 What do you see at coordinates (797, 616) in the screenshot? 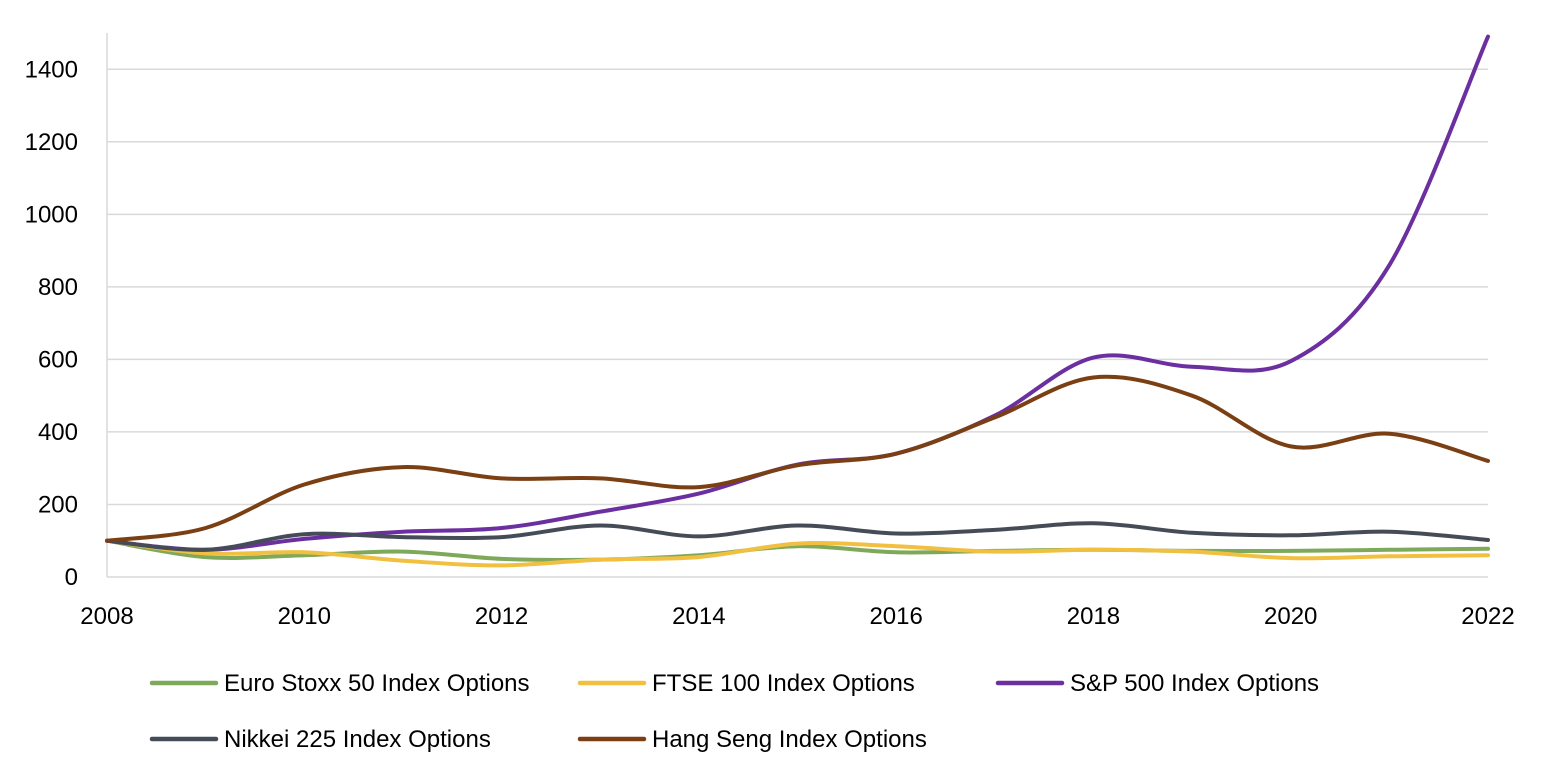
I see `x-axis-ticks: 2008 2010 2012 2014 2016 2018 2020 2022` at bounding box center [797, 616].